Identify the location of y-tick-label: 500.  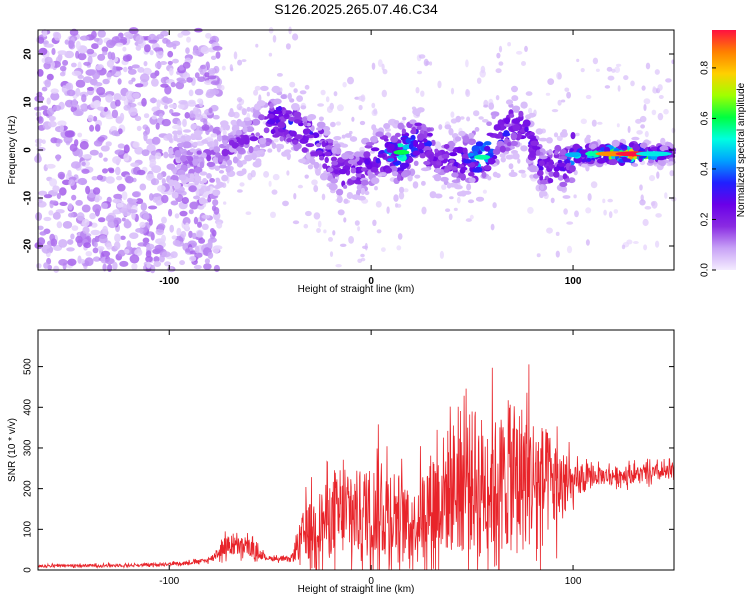
(28, 366).